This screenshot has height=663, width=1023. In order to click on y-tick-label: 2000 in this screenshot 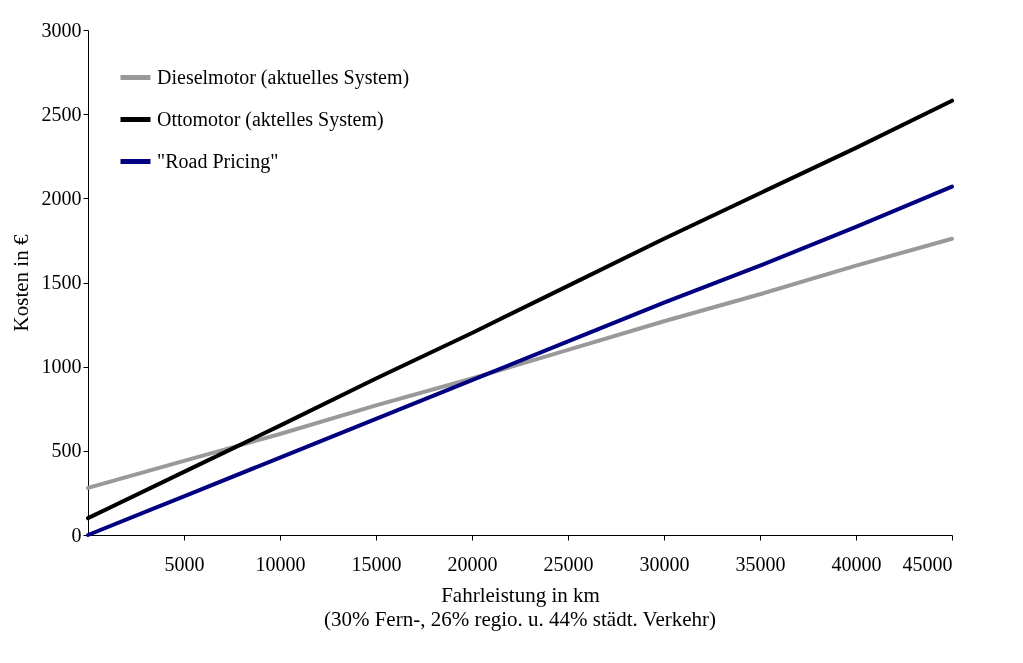, I will do `click(61, 197)`.